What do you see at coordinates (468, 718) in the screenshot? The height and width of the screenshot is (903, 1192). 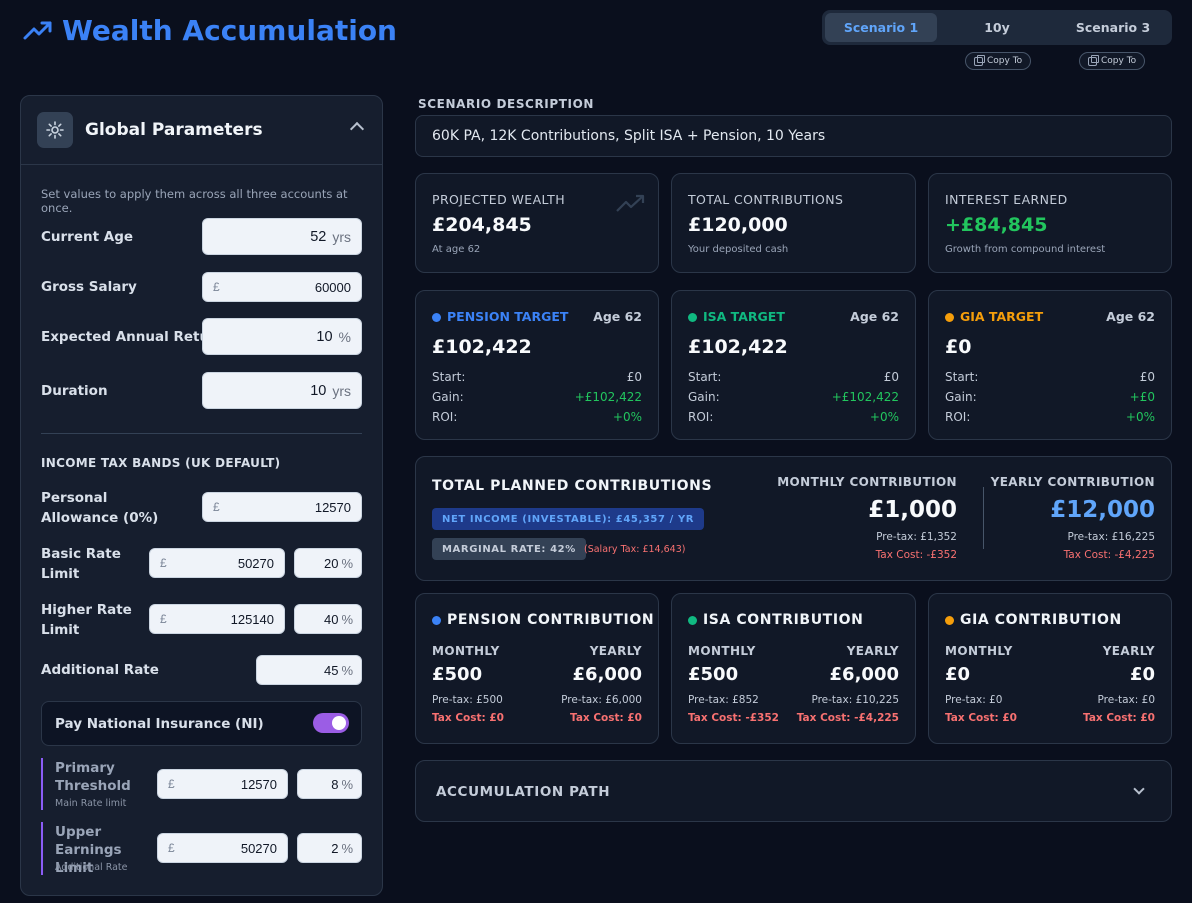 I see `monthly-taxcost: Tax Cost: £0` at bounding box center [468, 718].